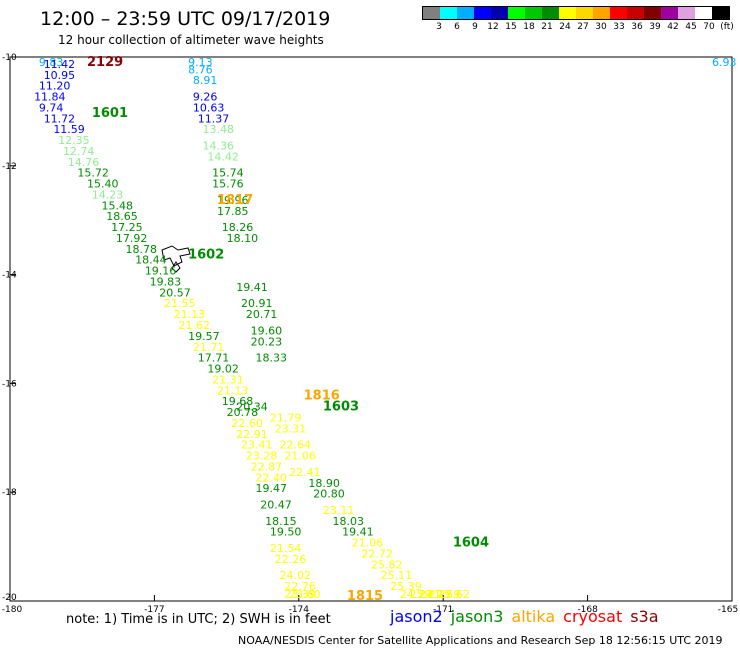 The width and height of the screenshot is (740, 650). I want to click on wave-height-value: 22.41, so click(305, 472).